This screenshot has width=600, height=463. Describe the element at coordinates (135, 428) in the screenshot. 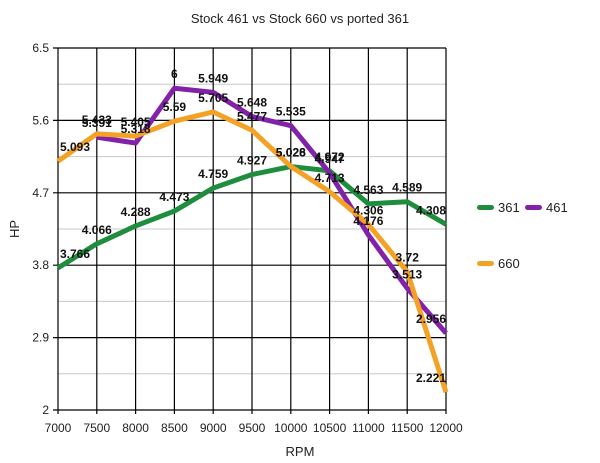

I see `x-tick-label: 8000` at that location.